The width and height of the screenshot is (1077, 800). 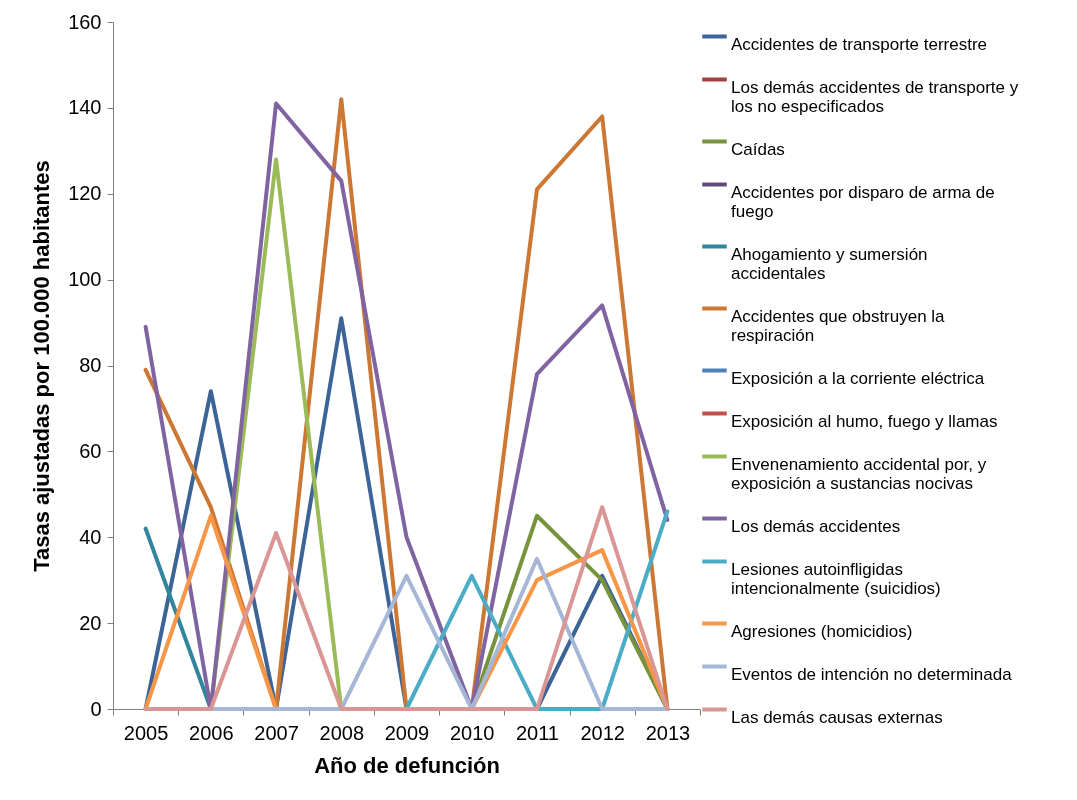 What do you see at coordinates (602, 732) in the screenshot?
I see `x-tick-label: 2012` at bounding box center [602, 732].